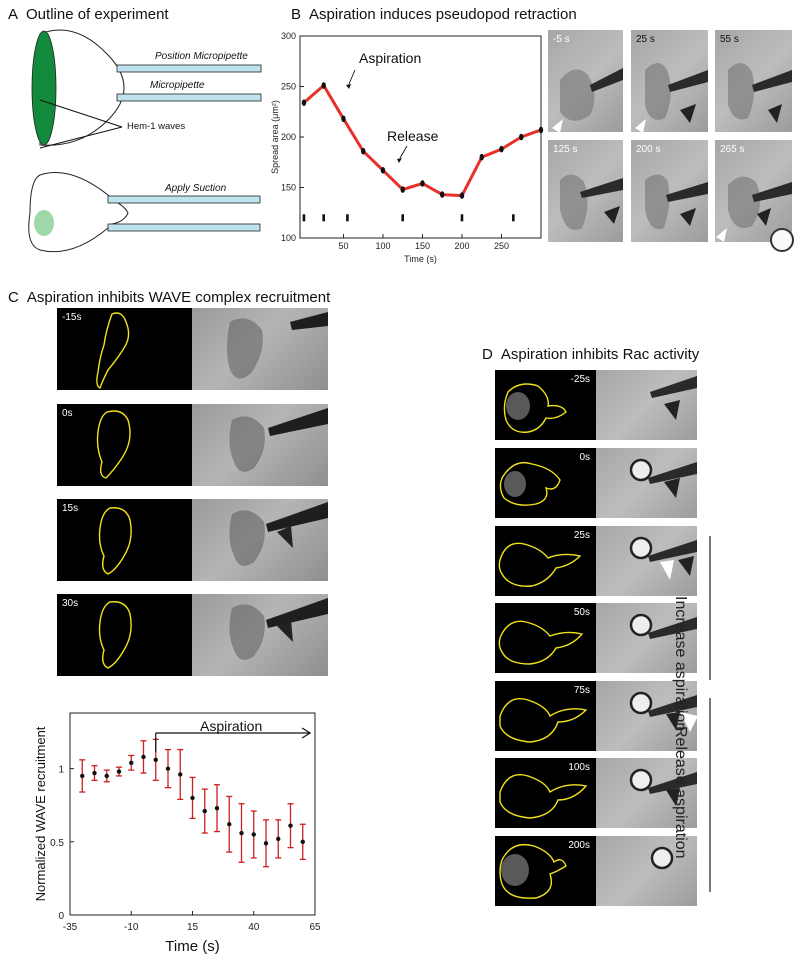 The image size is (800, 961). Describe the element at coordinates (70, 508) in the screenshot. I see `c-image-time: 15s` at that location.